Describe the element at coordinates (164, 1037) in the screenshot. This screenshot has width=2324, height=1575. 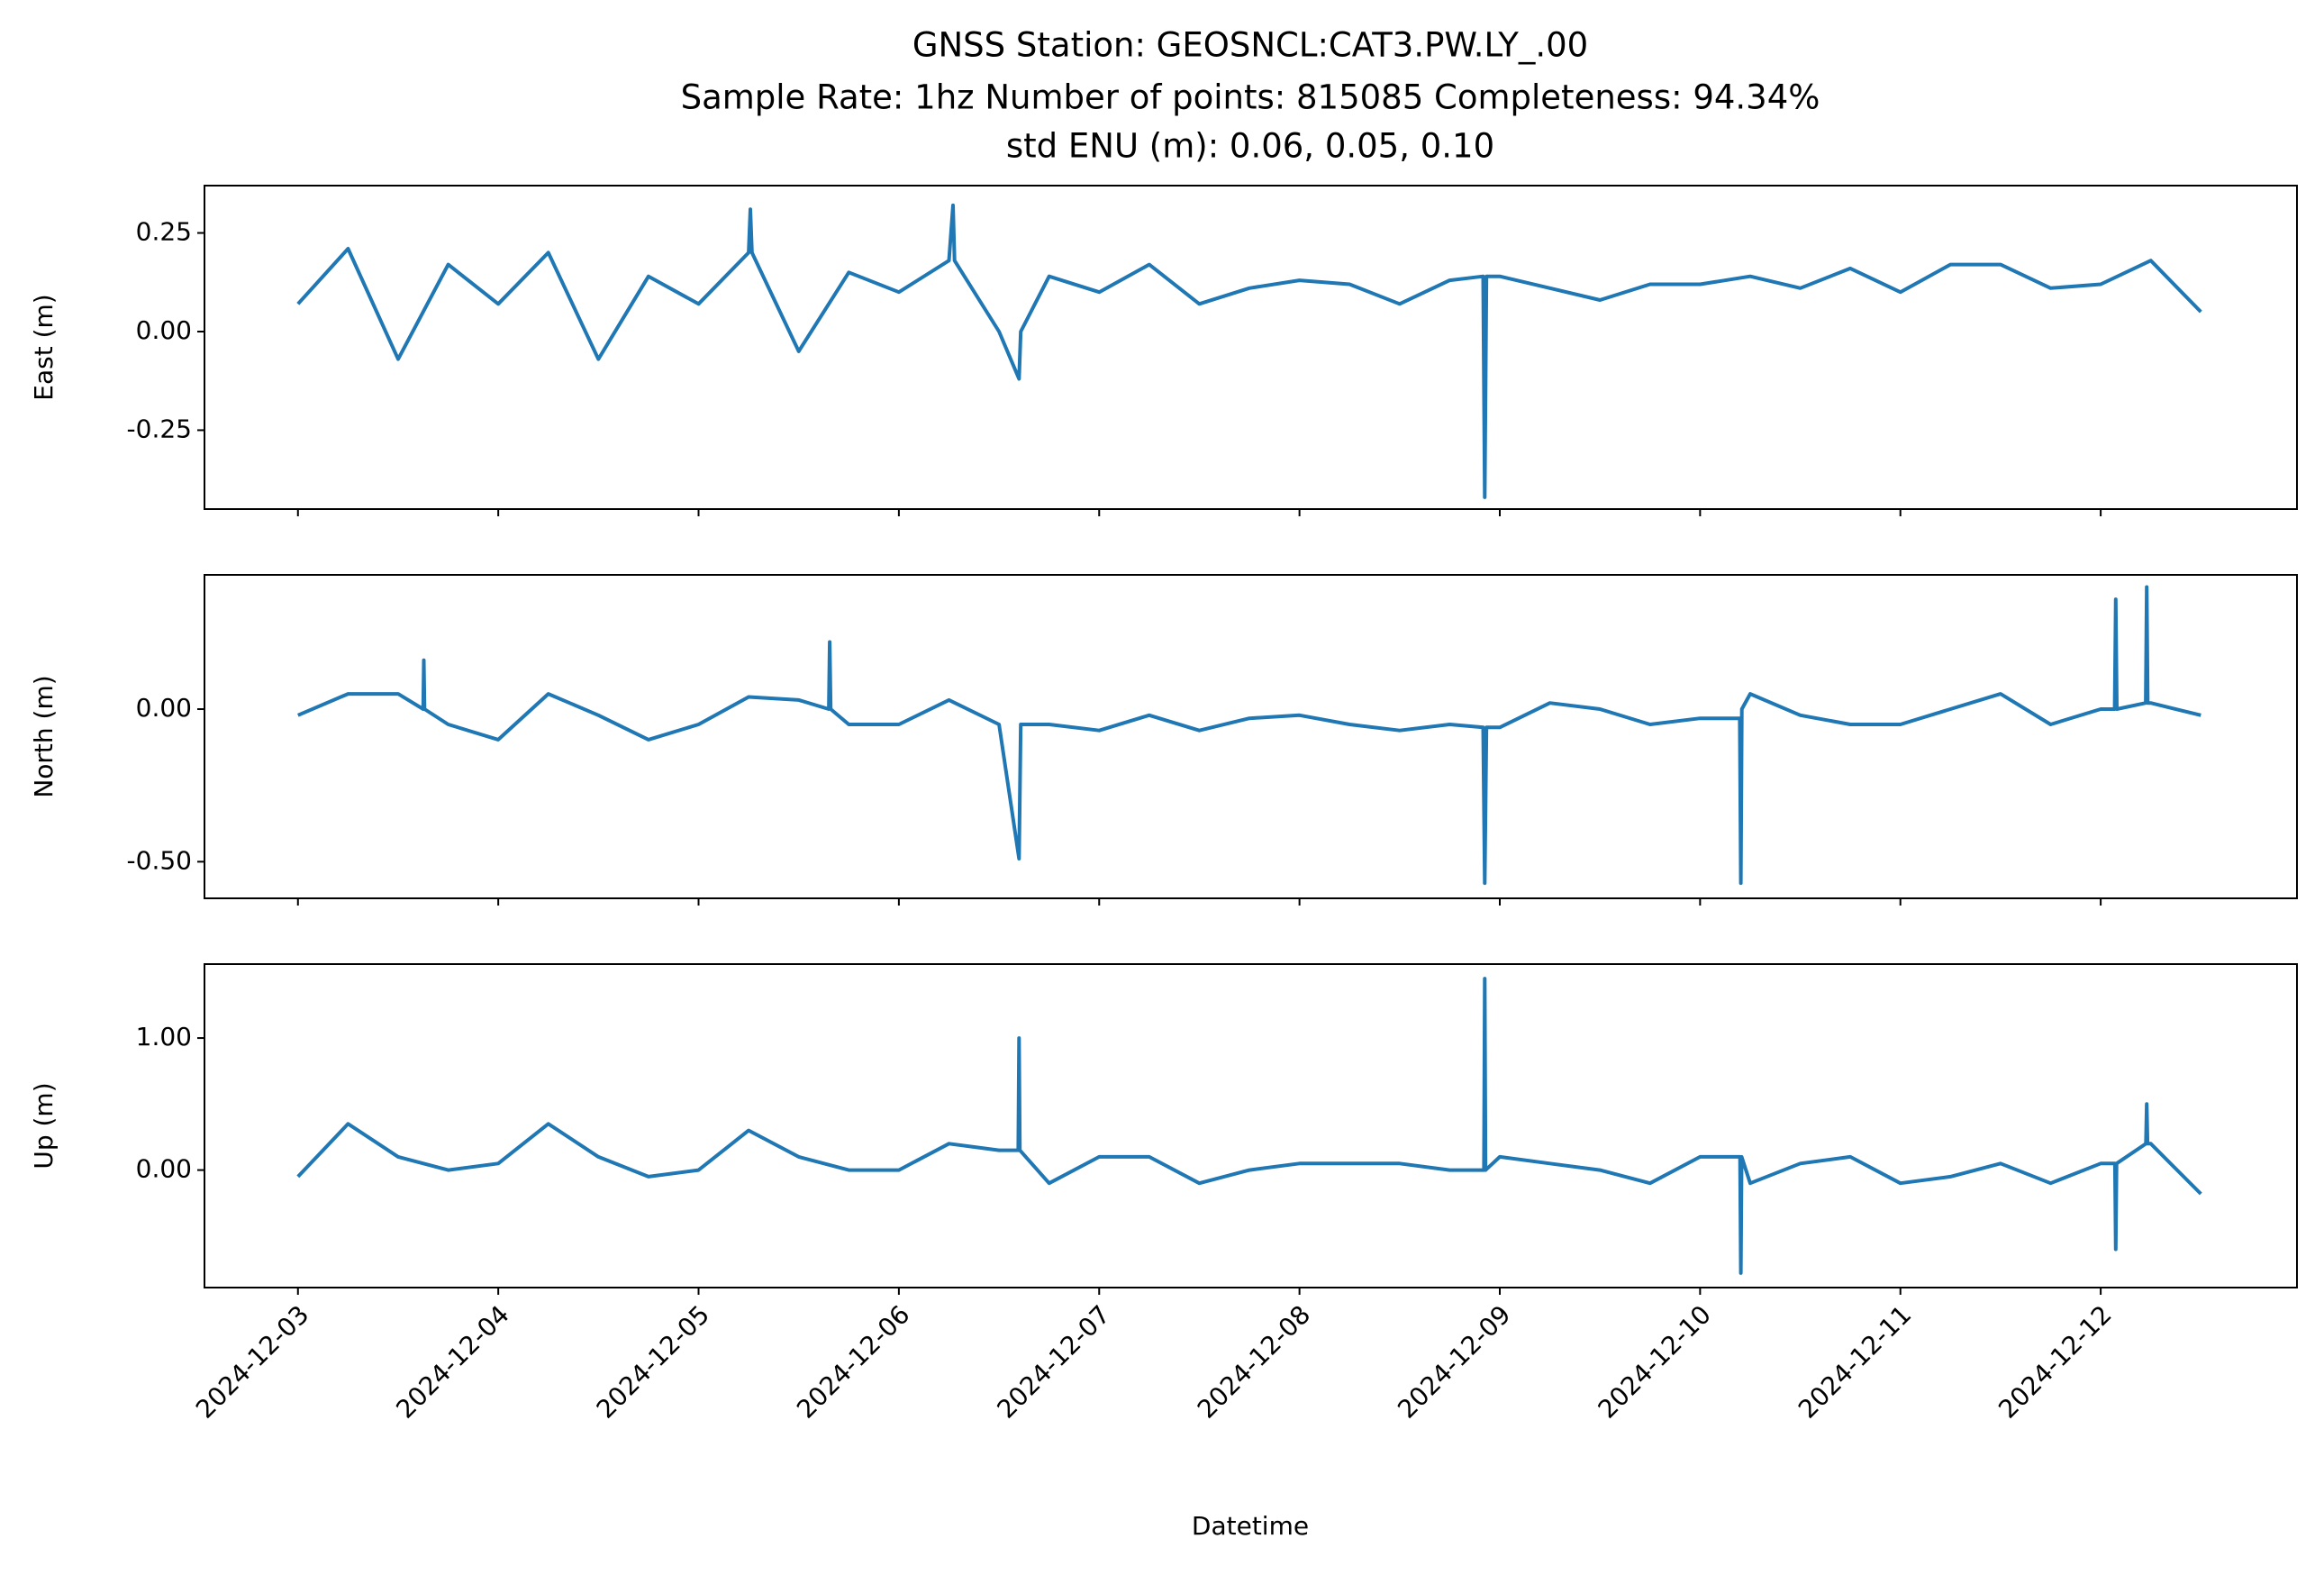
I see `y-tick-label: 1.00` at that location.